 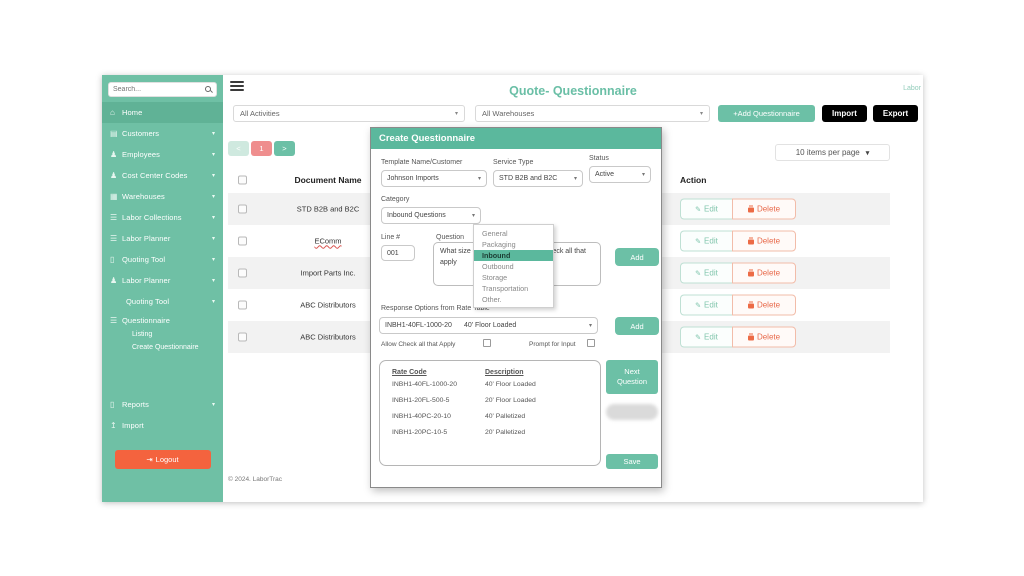 I want to click on pencil-icon: ✎, so click(x=698, y=273).